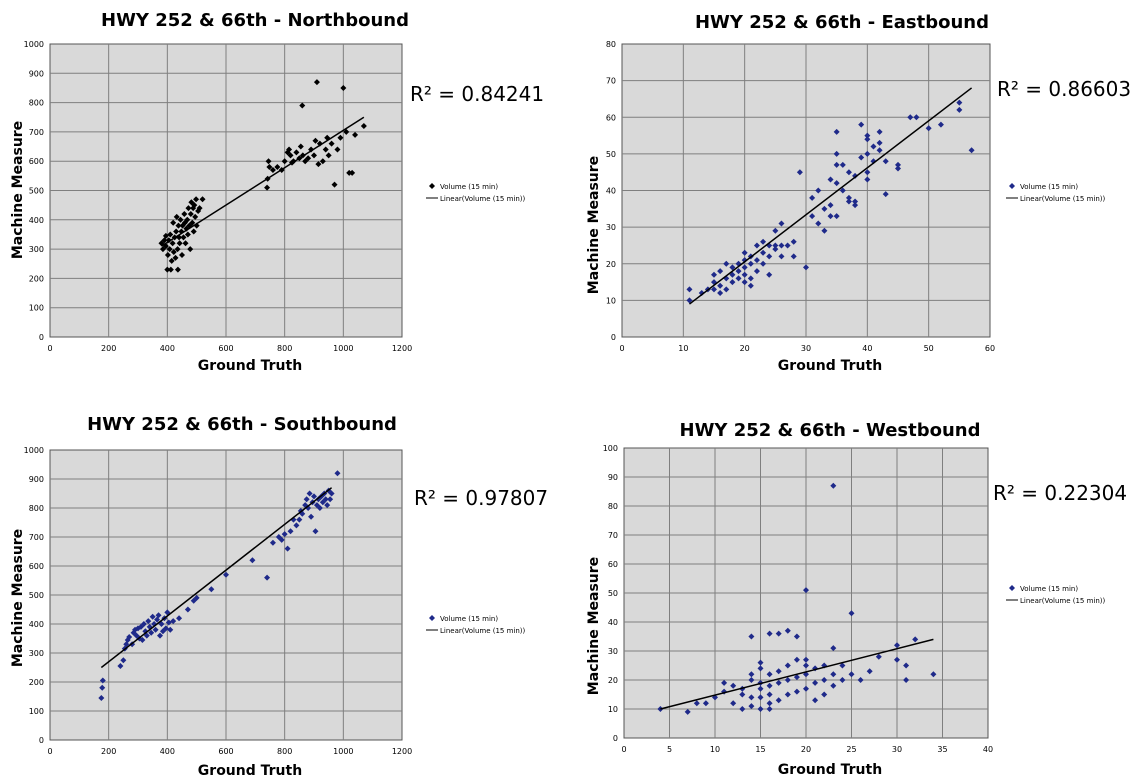 The width and height of the screenshot is (1135, 779). I want to click on y-tick-label: 10, so click(611, 300).